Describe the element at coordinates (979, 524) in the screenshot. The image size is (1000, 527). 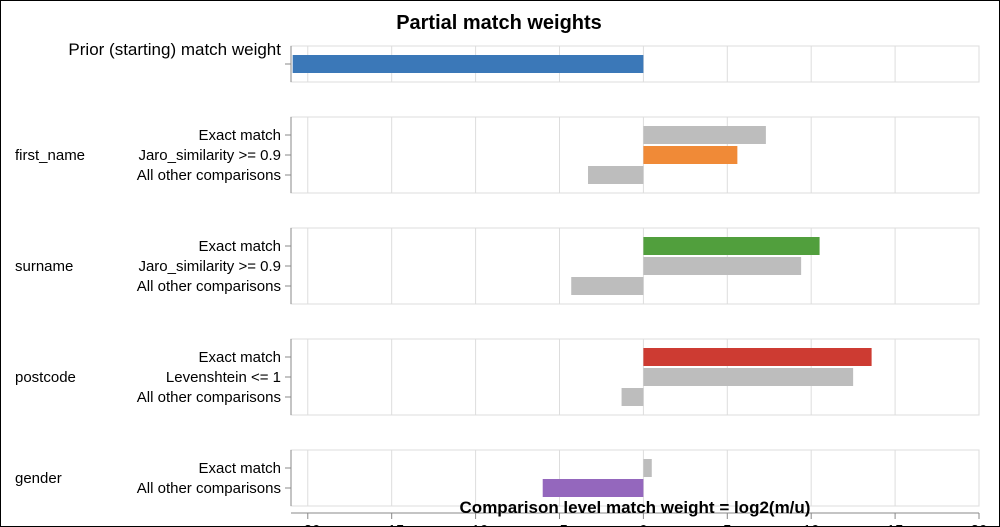
I see `x-tick-label: 20` at that location.